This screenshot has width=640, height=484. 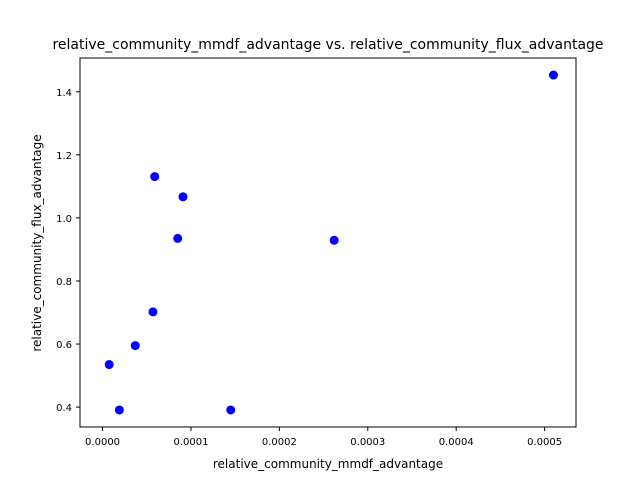 What do you see at coordinates (190, 442) in the screenshot?
I see `x-tick-label-2: 0.0001` at bounding box center [190, 442].